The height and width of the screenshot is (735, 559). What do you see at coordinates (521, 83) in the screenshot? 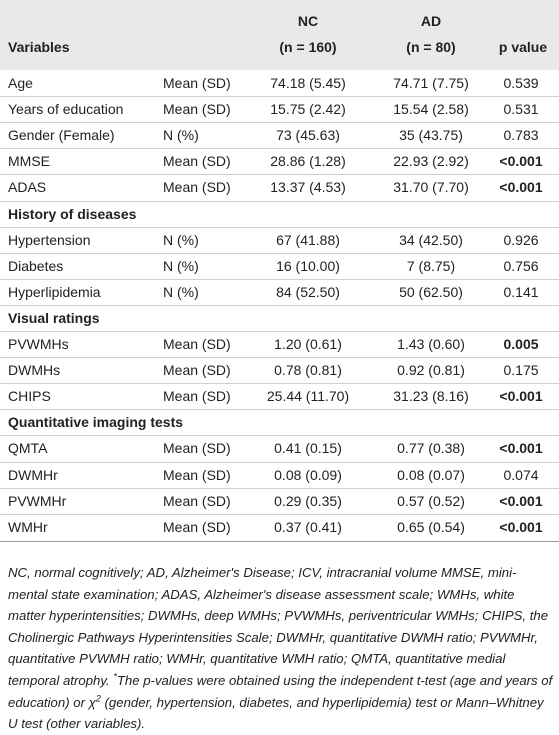
I see `p-value: 0.539` at bounding box center [521, 83].